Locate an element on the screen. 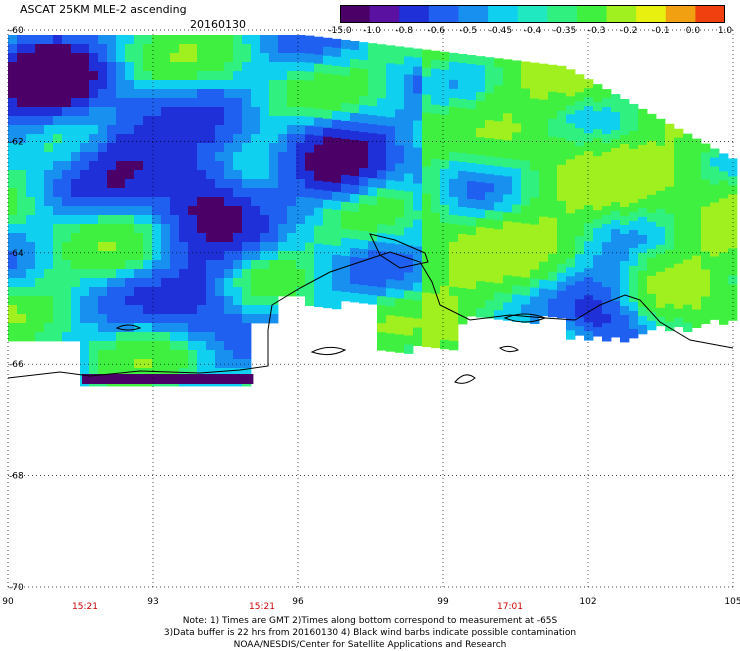  color-swatch is located at coordinates (503, 14).